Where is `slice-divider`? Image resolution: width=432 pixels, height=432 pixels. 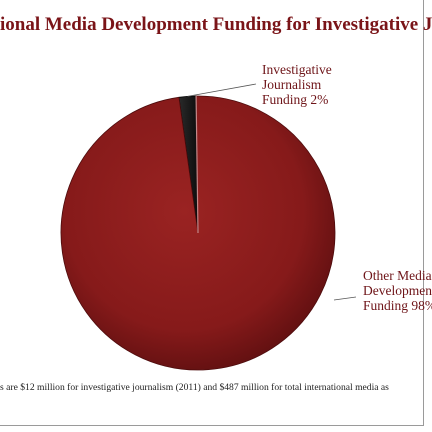
slice-divider is located at coordinates (197, 165).